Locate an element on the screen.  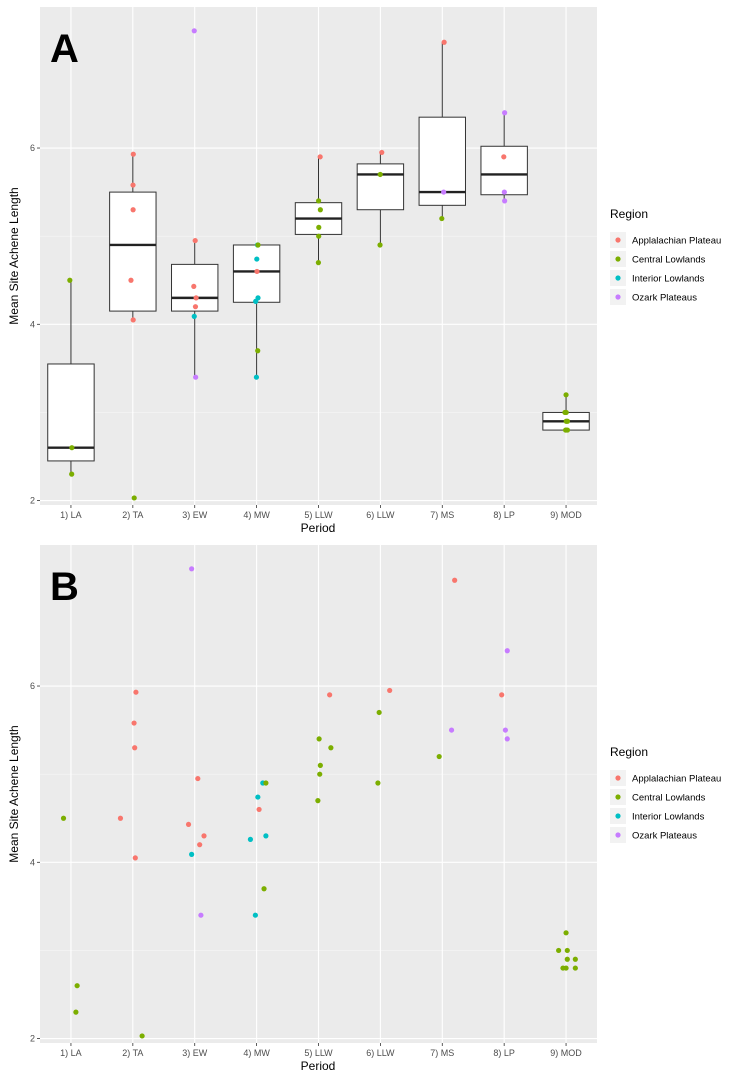
panel-label: A is located at coordinates (64, 49).